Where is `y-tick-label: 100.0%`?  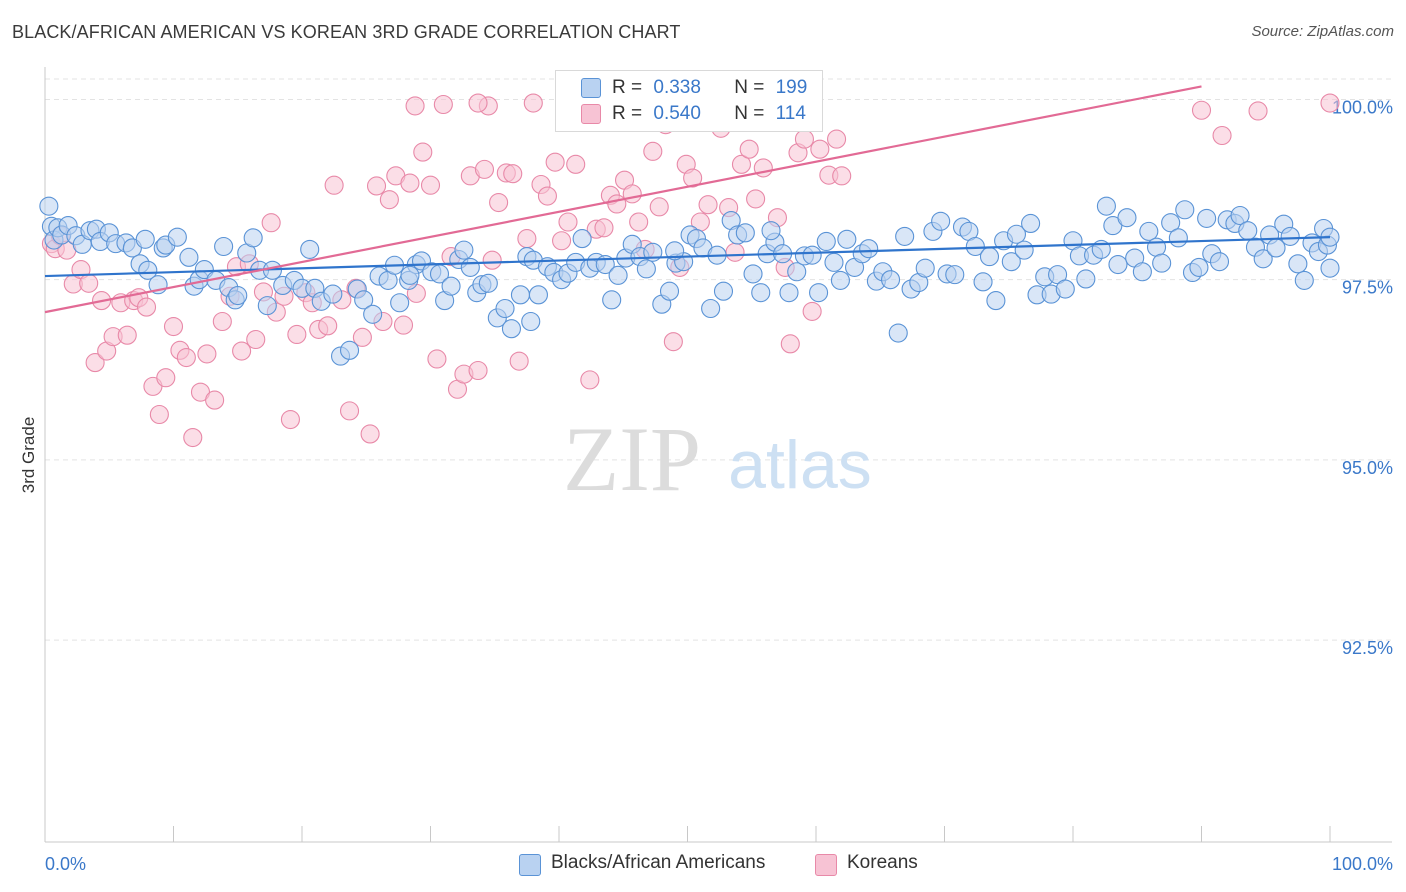 y-tick-label: 100.0% is located at coordinates (1362, 107).